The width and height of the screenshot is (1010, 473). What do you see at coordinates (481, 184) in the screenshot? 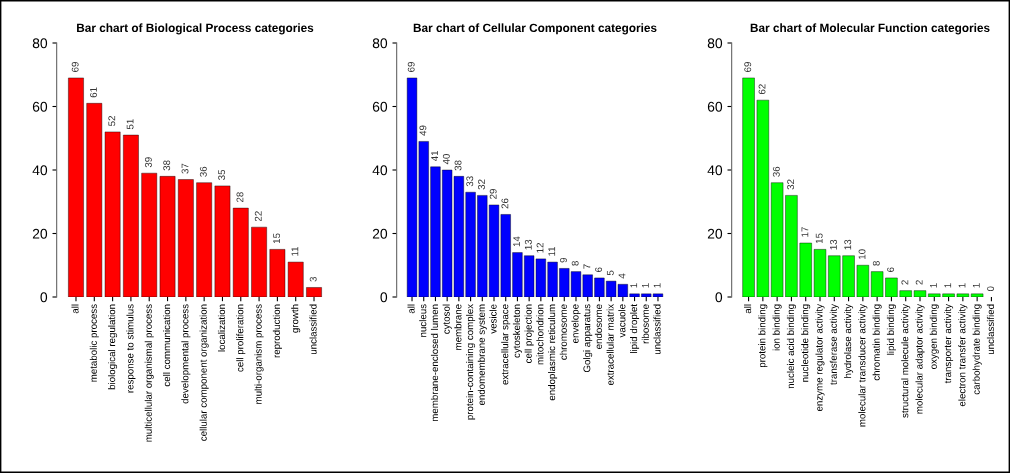
I see `data-label: 32` at bounding box center [481, 184].